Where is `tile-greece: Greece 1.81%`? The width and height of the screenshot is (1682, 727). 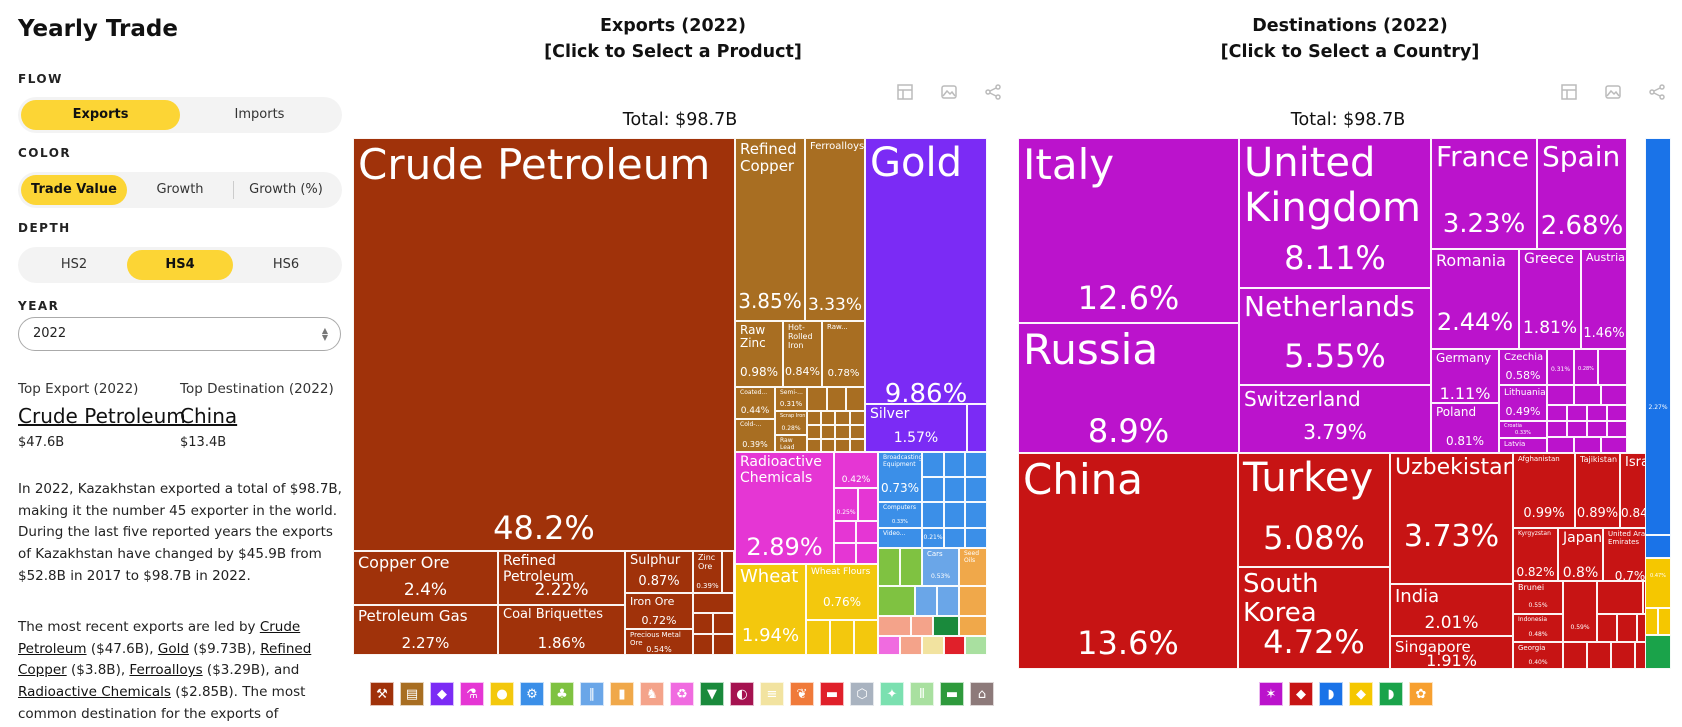 tile-greece: Greece 1.81% is located at coordinates (1550, 299).